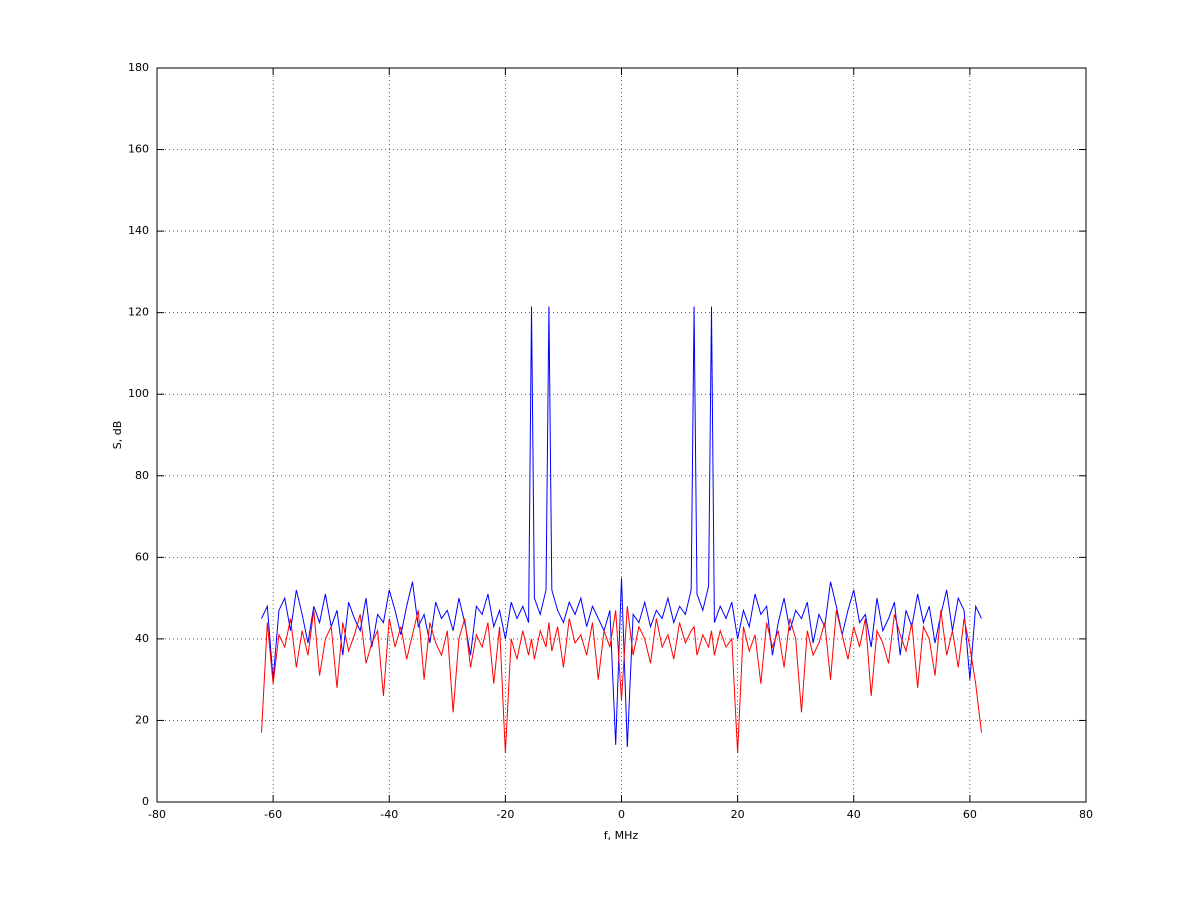  I want to click on y-tick-label: 120, so click(138, 312).